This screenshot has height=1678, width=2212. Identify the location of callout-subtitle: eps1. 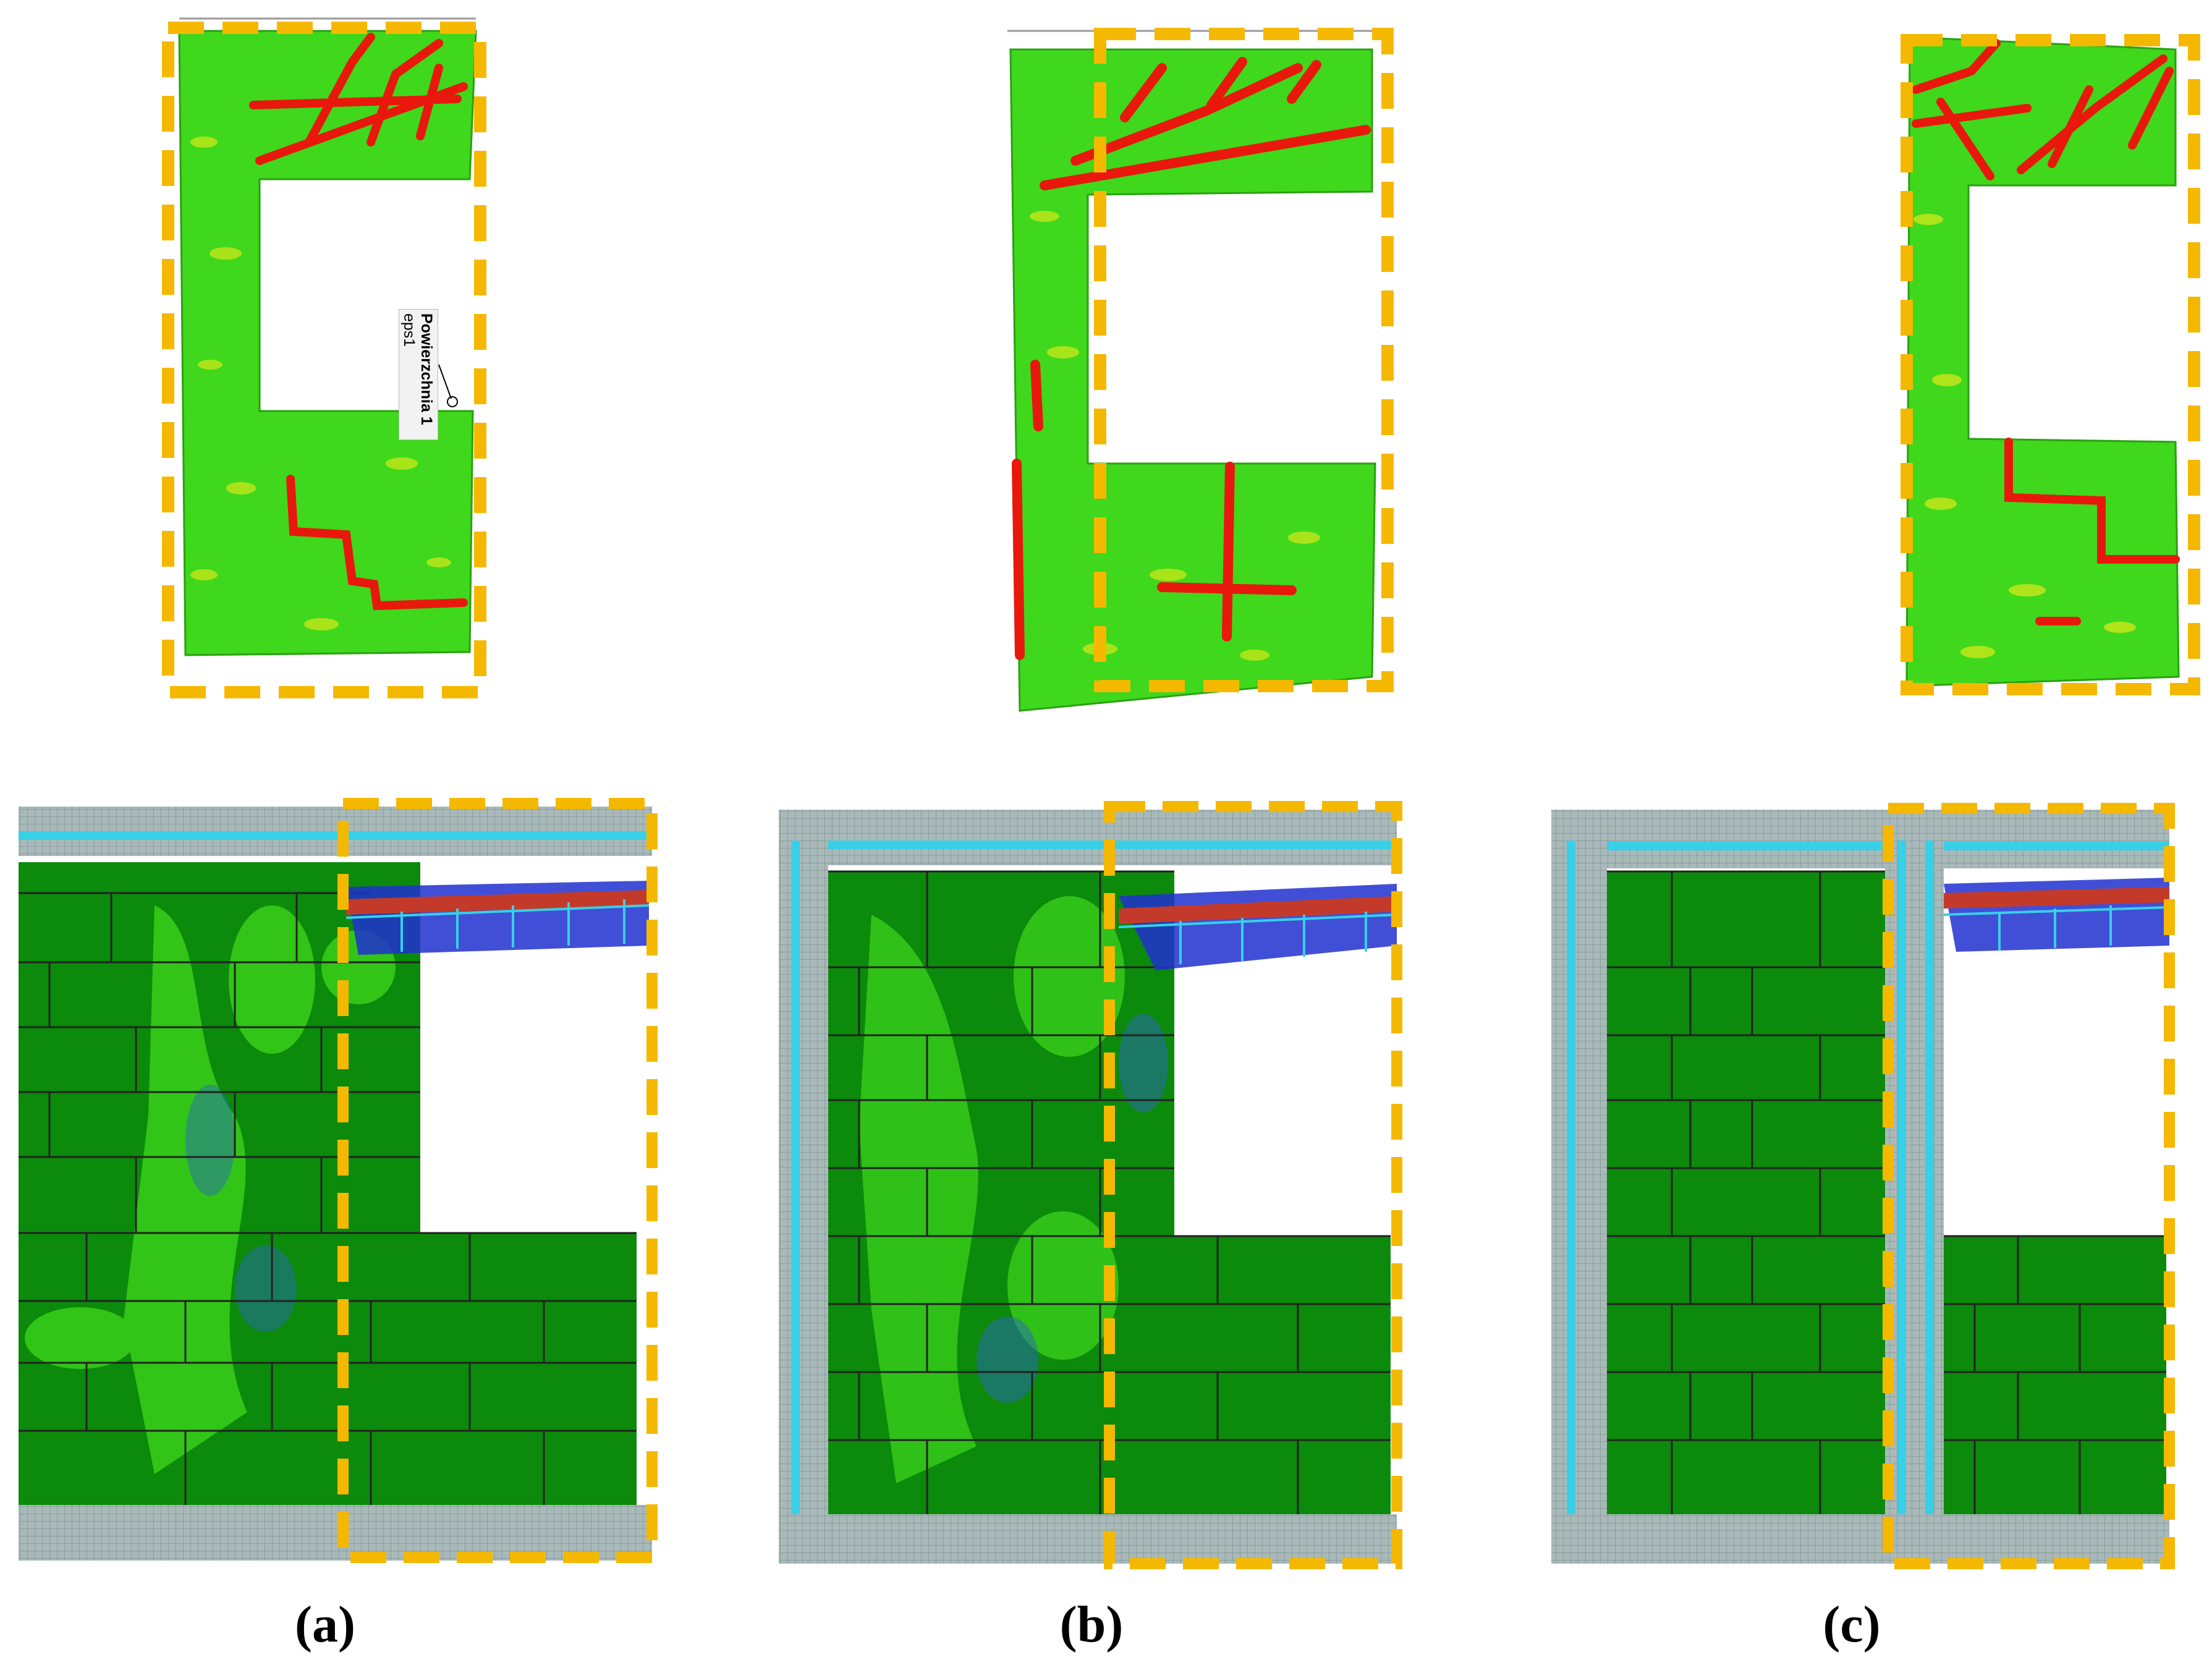
(409, 330).